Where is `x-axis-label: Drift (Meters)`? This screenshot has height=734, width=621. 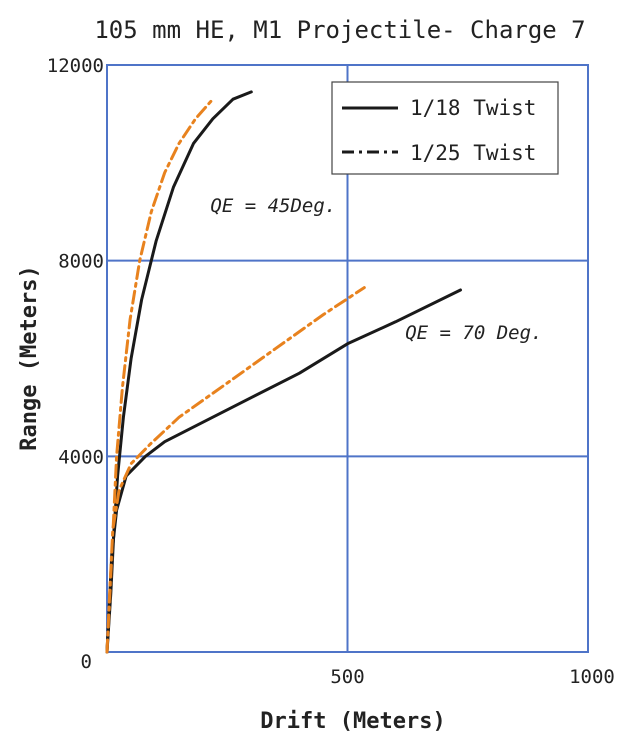 x-axis-label: Drift (Meters) is located at coordinates (352, 721).